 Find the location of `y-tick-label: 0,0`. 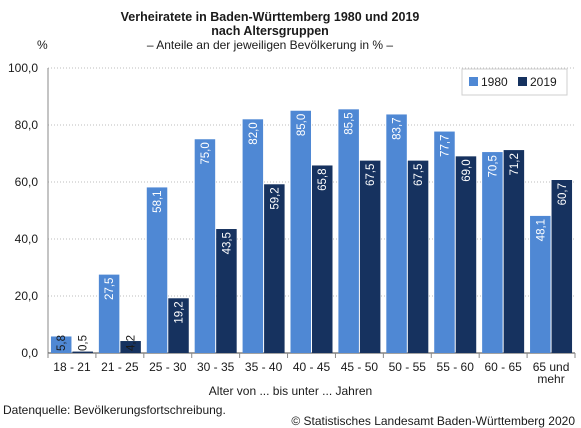

y-tick-label: 0,0 is located at coordinates (29, 353).